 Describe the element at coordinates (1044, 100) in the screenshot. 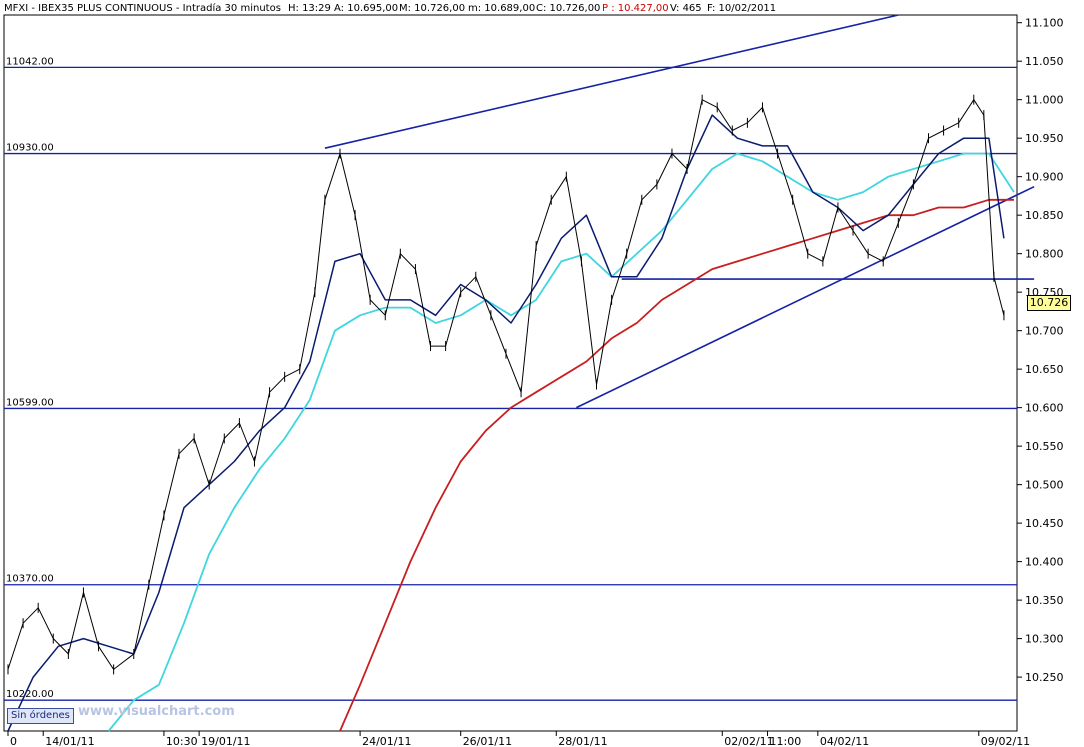

I see `y-tick-label: 11.000` at that location.